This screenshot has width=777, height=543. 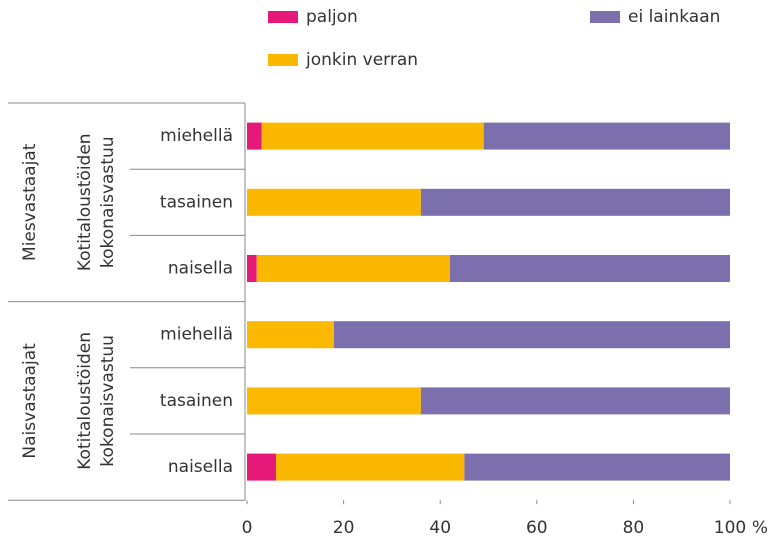 What do you see at coordinates (537, 528) in the screenshot?
I see `x-tick-label: 60` at bounding box center [537, 528].